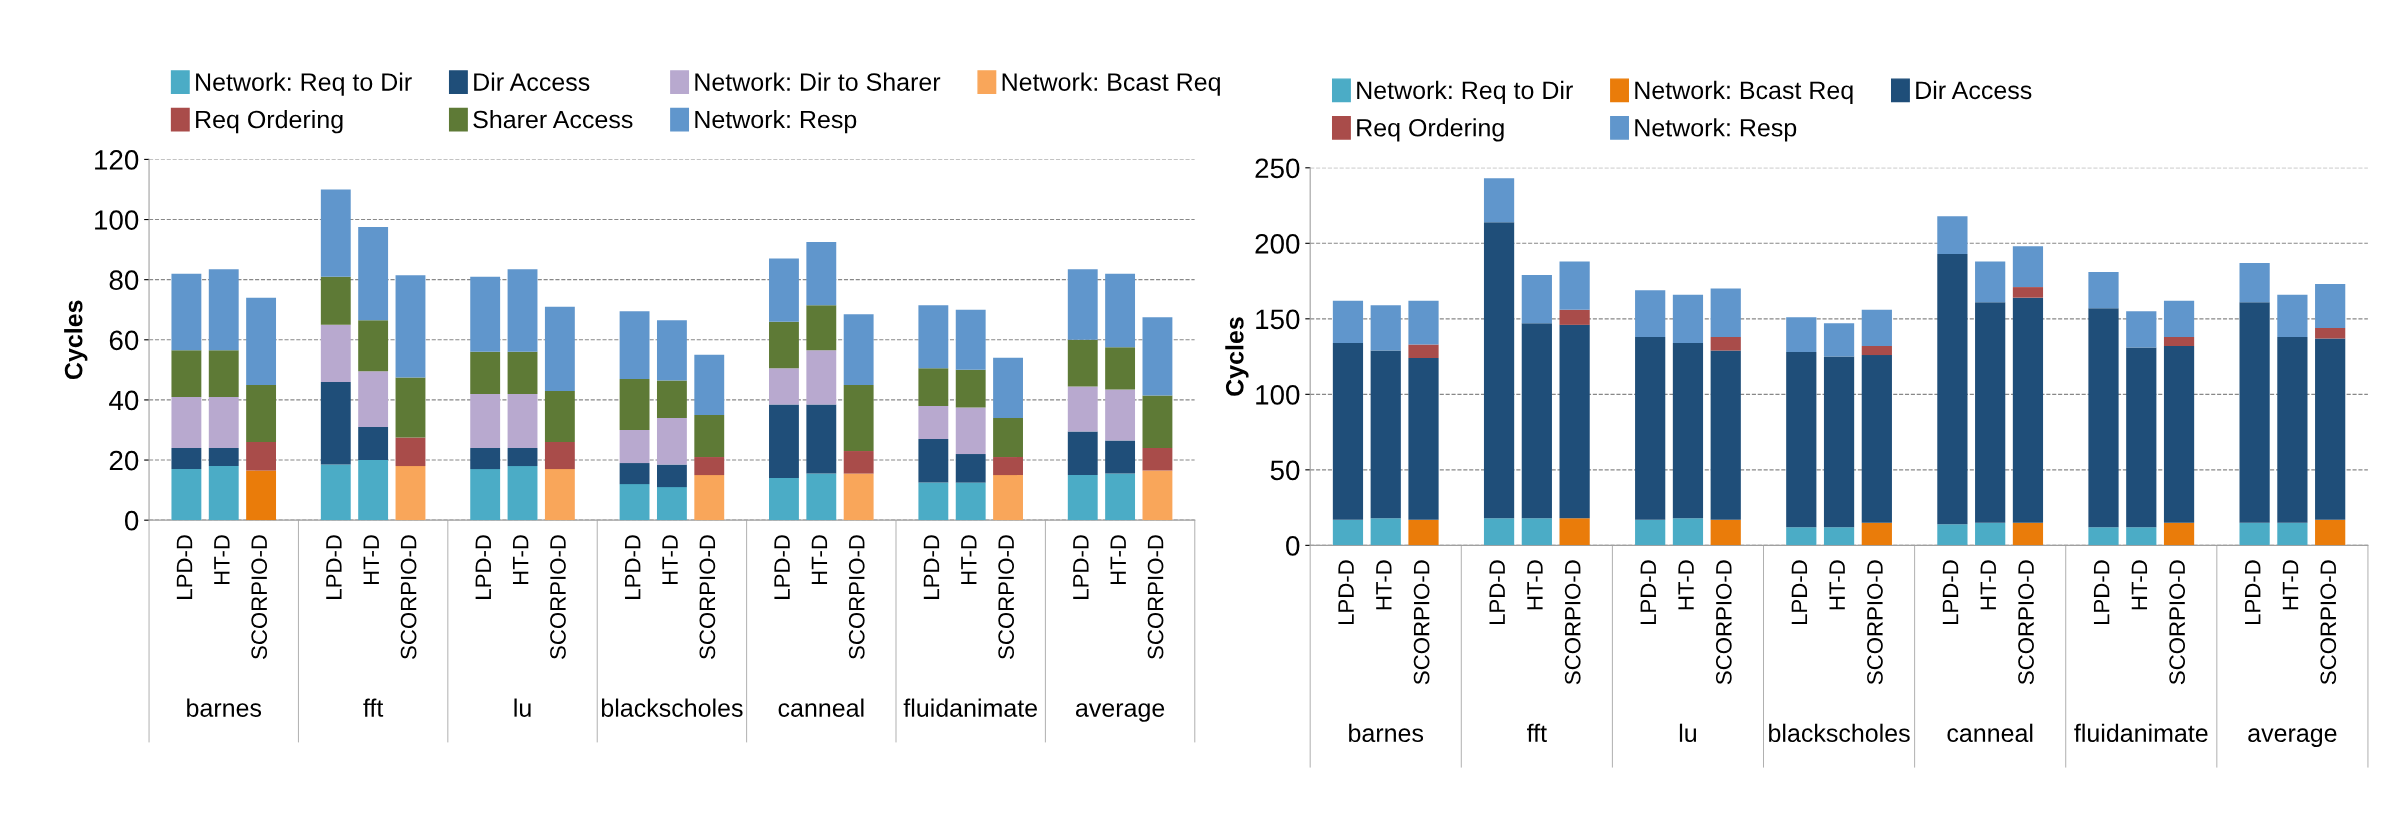 Image resolution: width=2404 pixels, height=839 pixels. I want to click on y-tick-label: 50, so click(1285, 470).